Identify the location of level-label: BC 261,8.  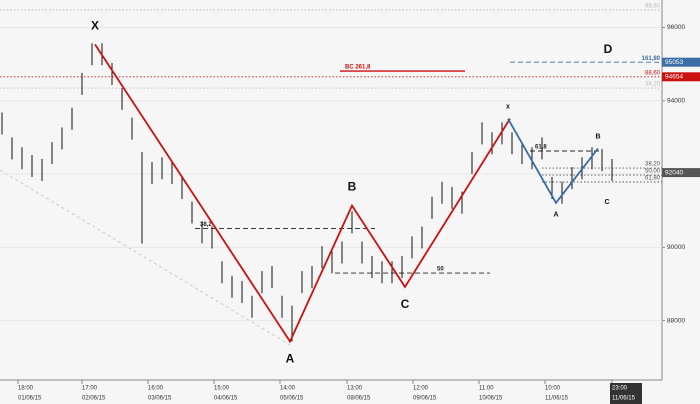
(358, 68).